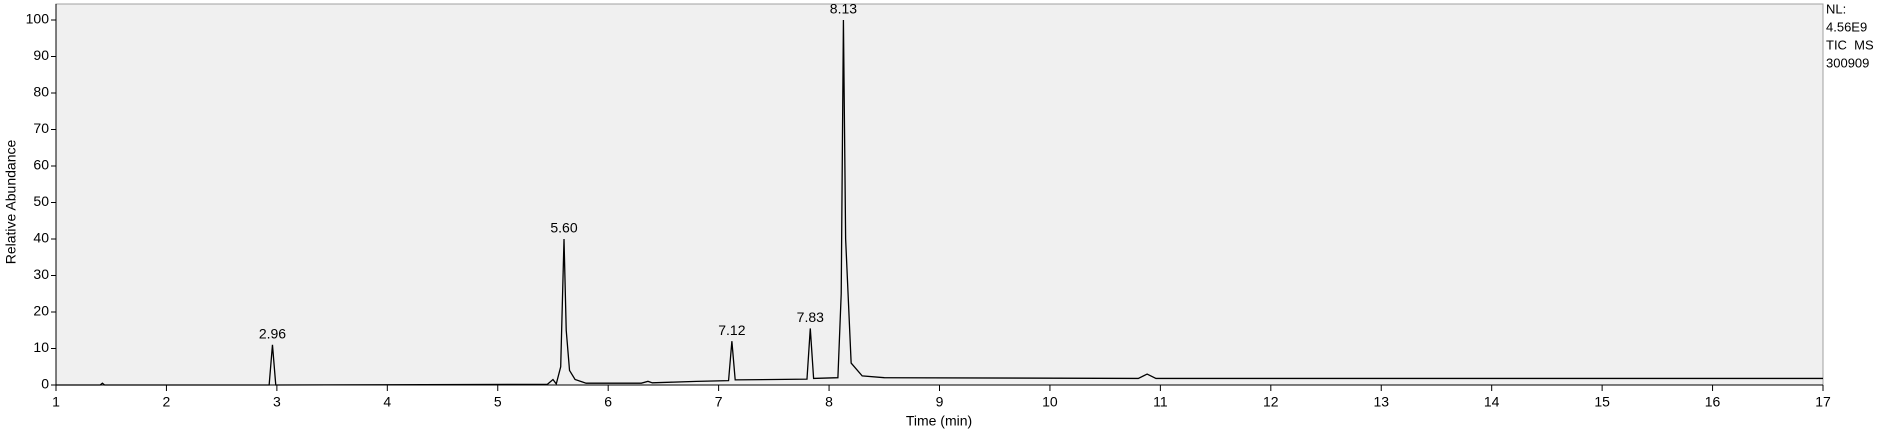 This screenshot has width=1879, height=439. I want to click on peak-label: 5.60, so click(563, 228).